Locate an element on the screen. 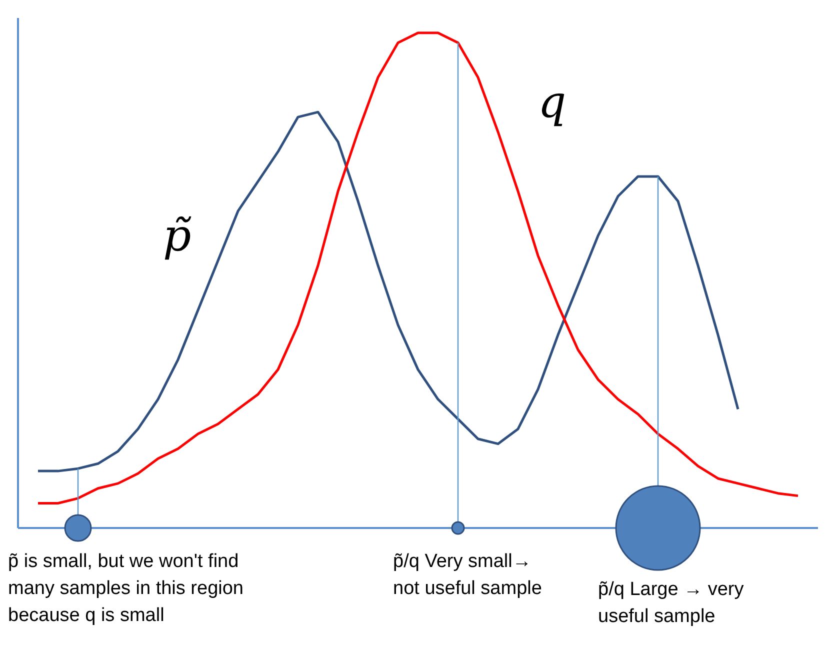  series-label: q is located at coordinates (552, 102).